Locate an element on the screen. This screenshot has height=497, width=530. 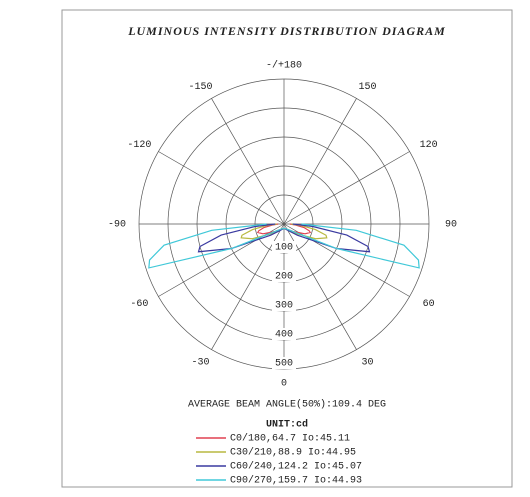
angle-tick-label: -90 is located at coordinates (117, 225).